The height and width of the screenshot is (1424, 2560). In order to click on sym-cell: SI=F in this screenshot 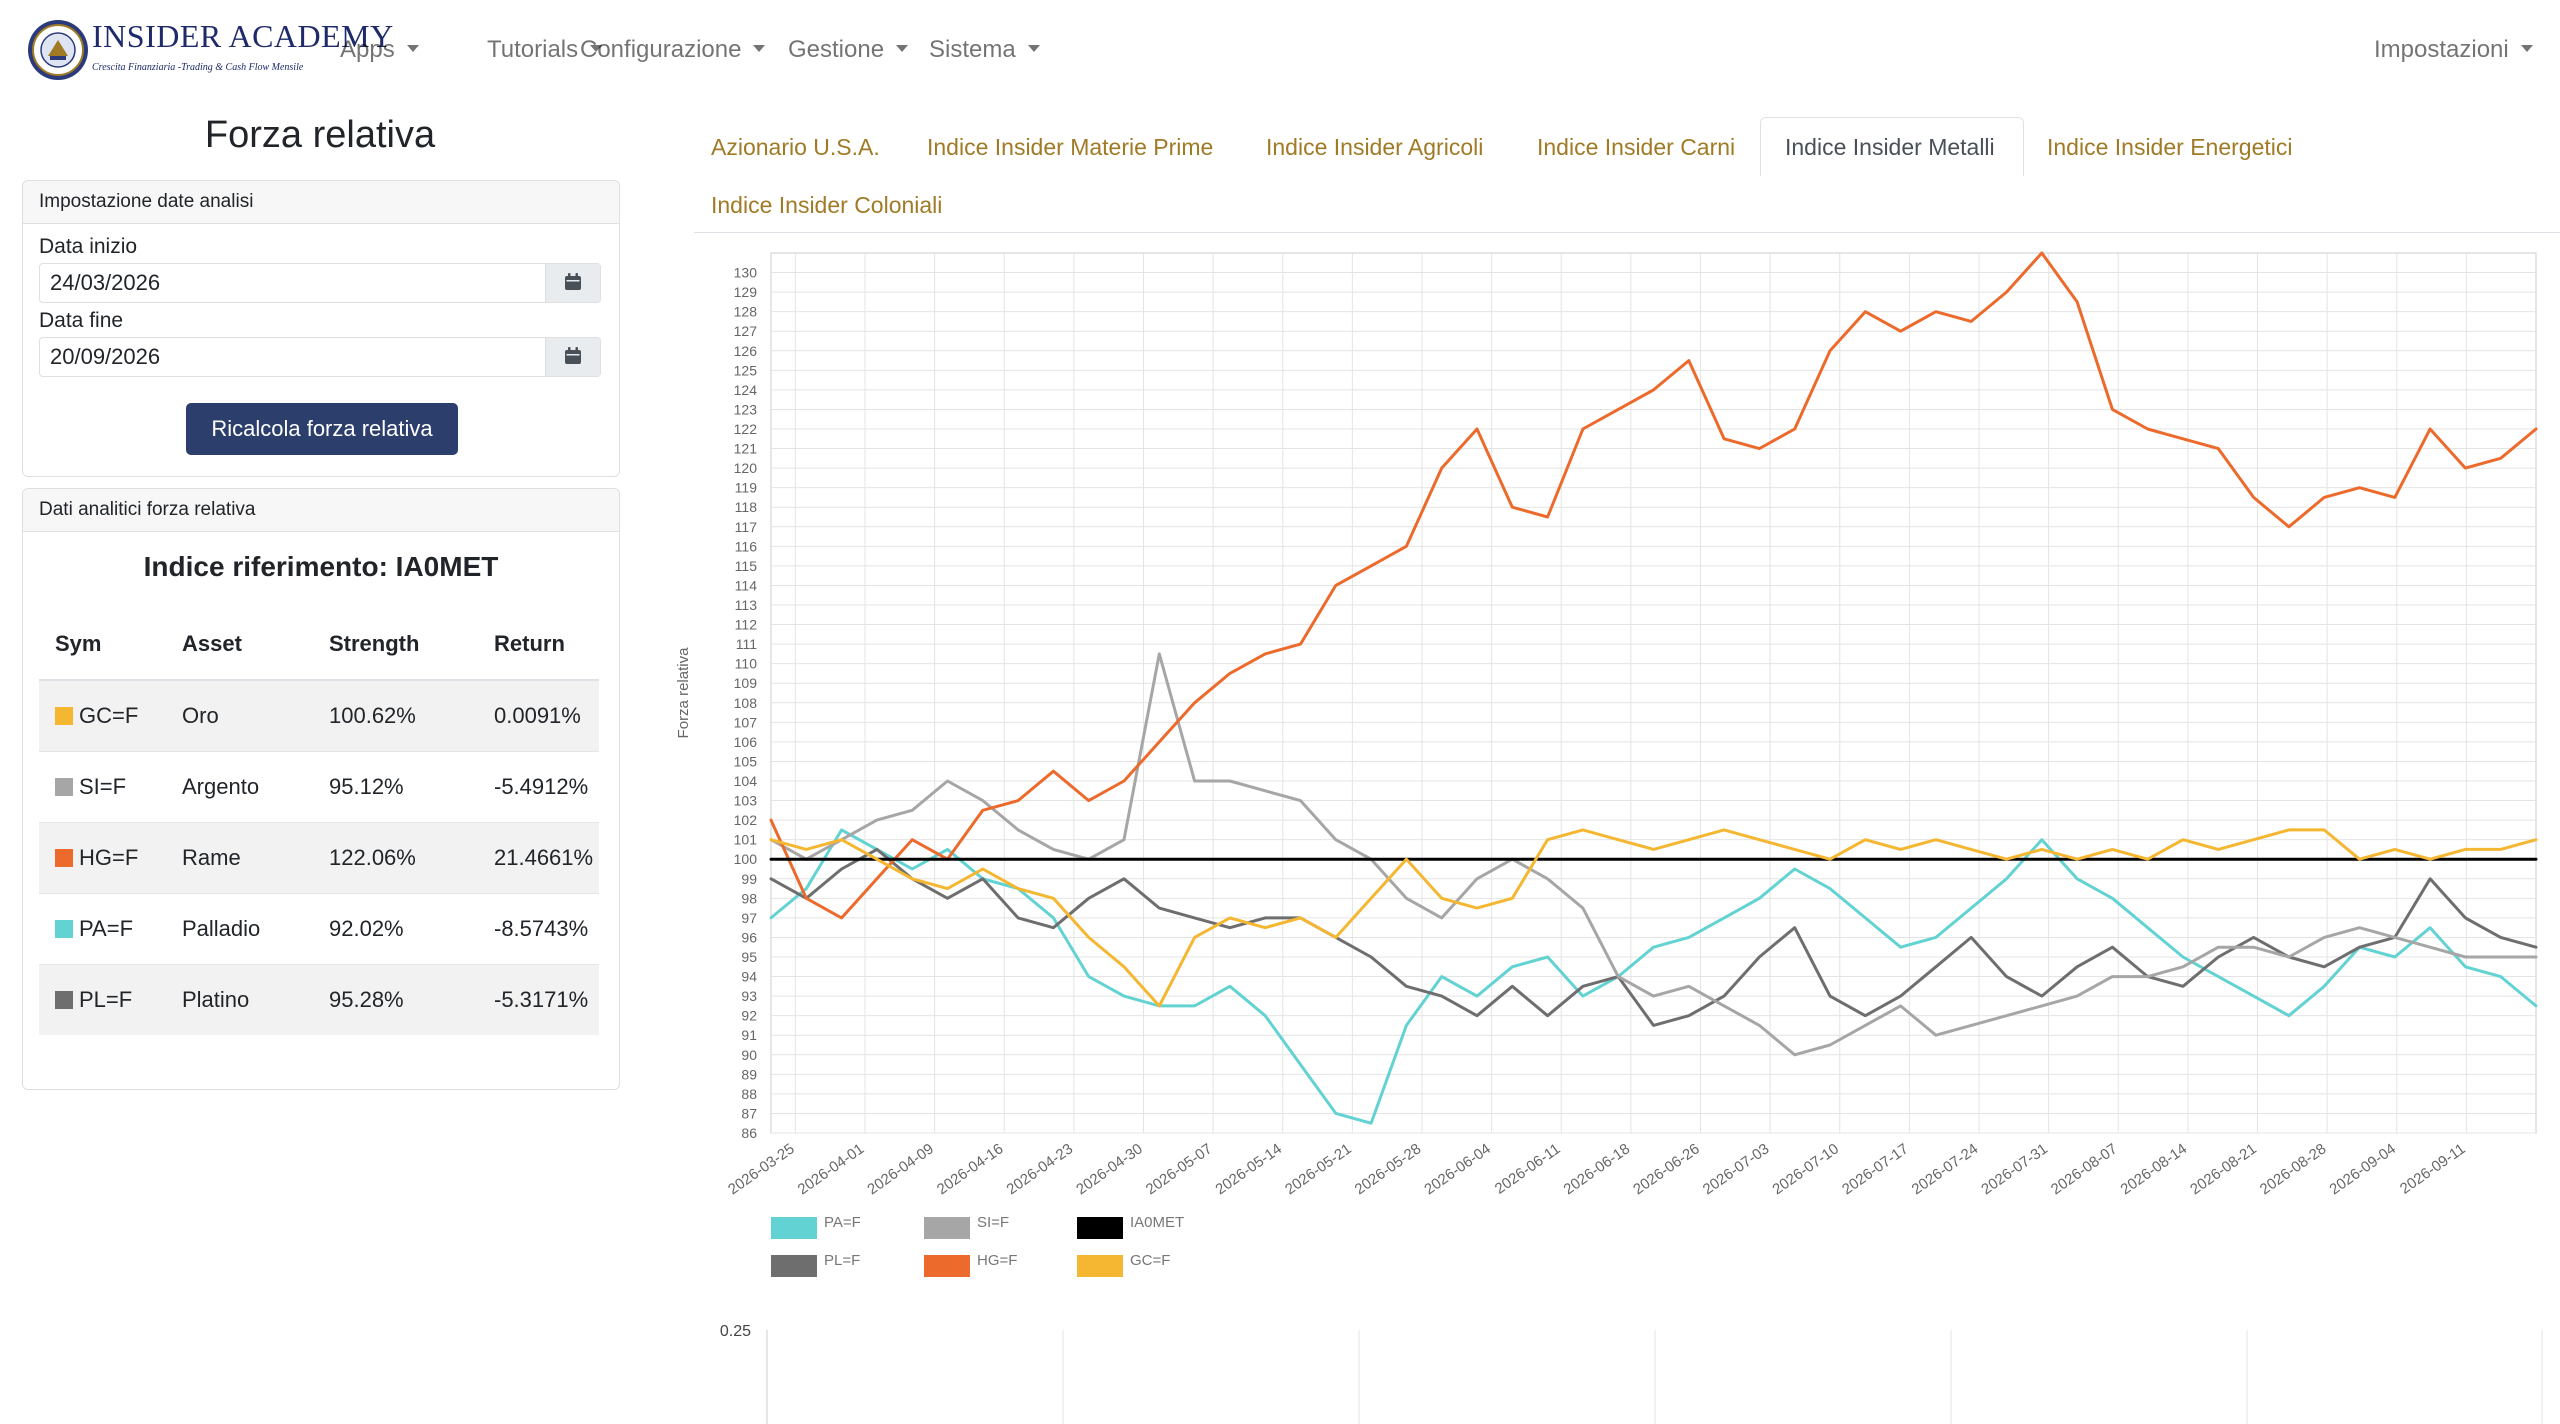, I will do `click(102, 787)`.